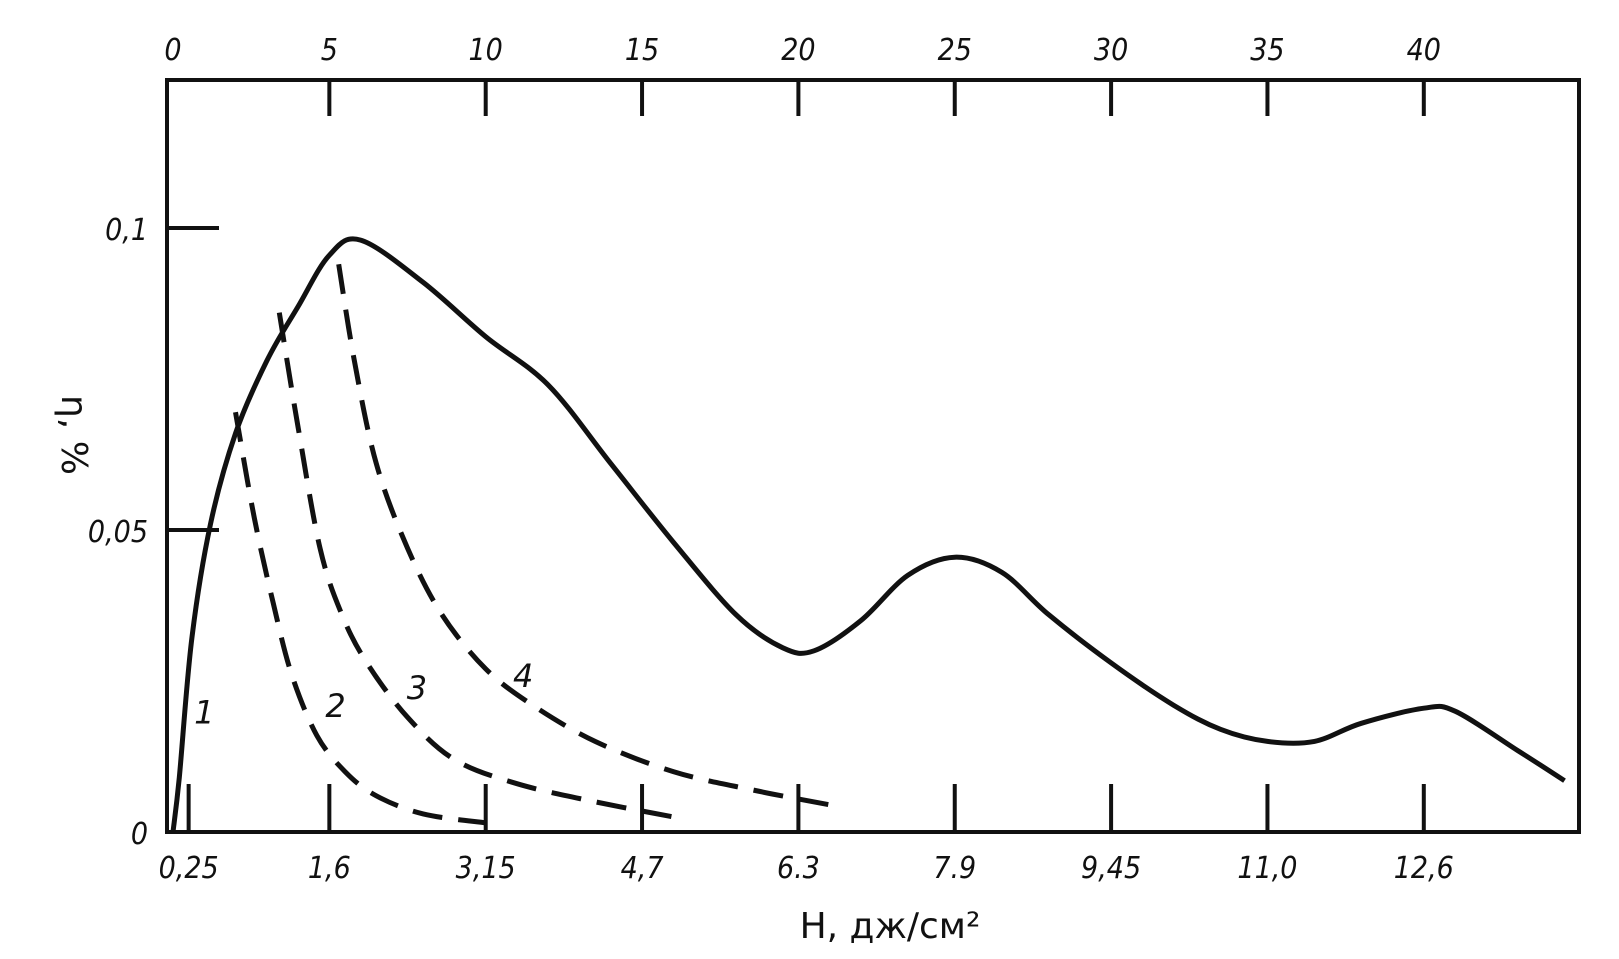  What do you see at coordinates (329, 50) in the screenshot?
I see `top-tick-label: 5` at bounding box center [329, 50].